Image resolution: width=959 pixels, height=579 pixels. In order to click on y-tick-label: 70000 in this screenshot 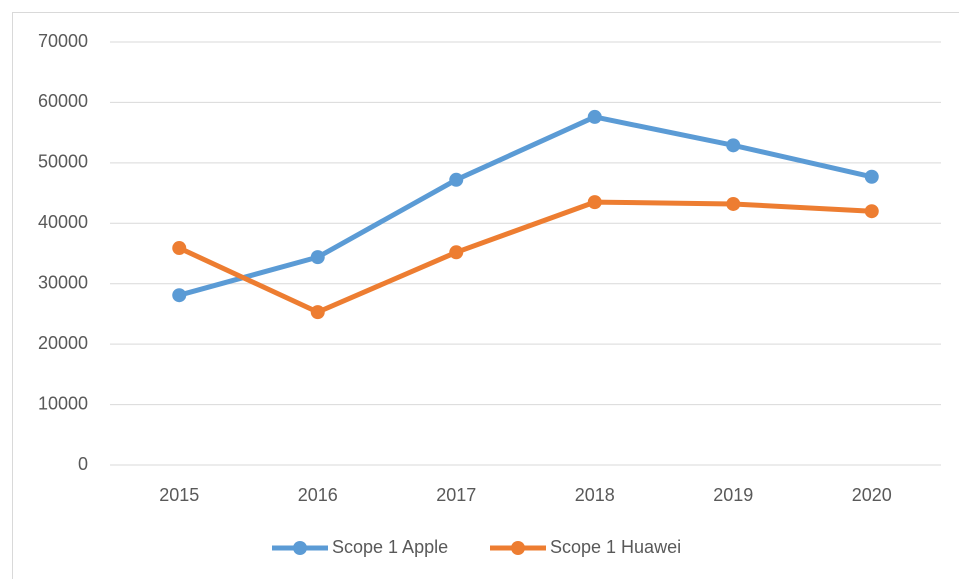, I will do `click(63, 41)`.